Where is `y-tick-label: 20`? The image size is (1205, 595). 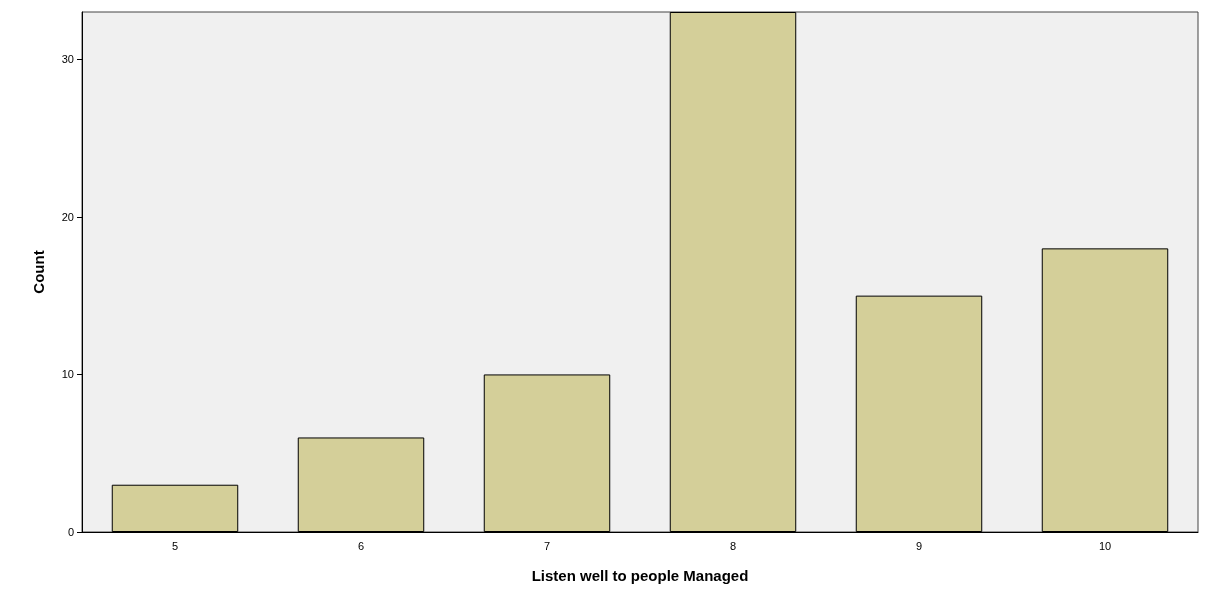 y-tick-label: 20 is located at coordinates (67, 216).